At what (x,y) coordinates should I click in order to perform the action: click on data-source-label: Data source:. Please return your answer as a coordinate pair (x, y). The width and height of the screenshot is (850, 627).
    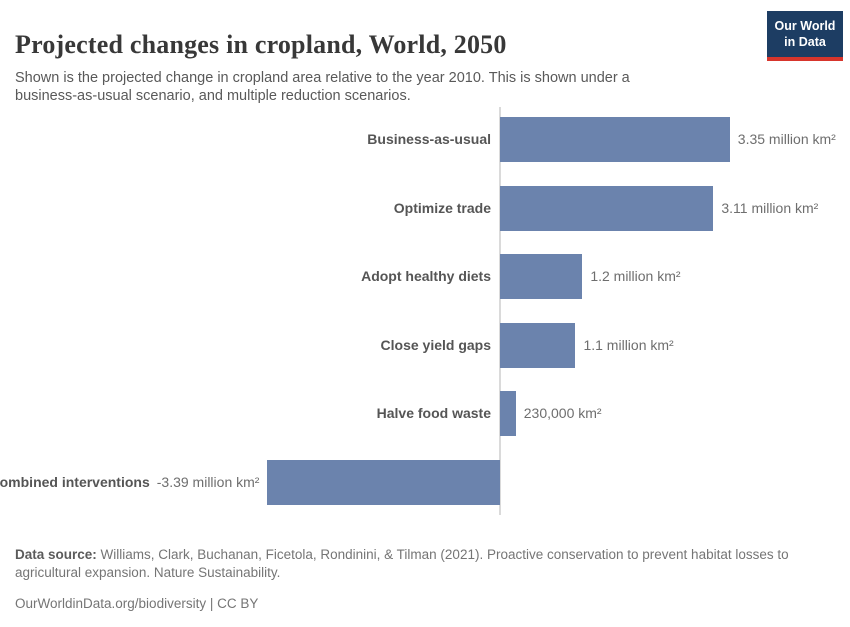
    Looking at the image, I should click on (56, 554).